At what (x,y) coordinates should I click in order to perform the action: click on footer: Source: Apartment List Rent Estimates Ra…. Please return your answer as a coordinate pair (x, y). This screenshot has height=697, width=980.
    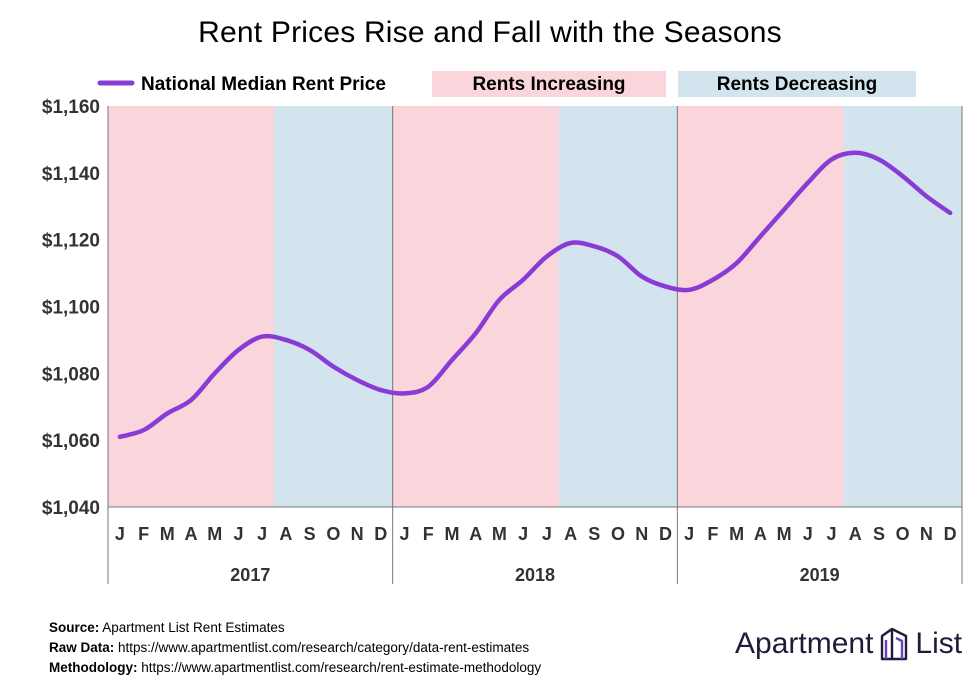
    Looking at the image, I should click on (295, 648).